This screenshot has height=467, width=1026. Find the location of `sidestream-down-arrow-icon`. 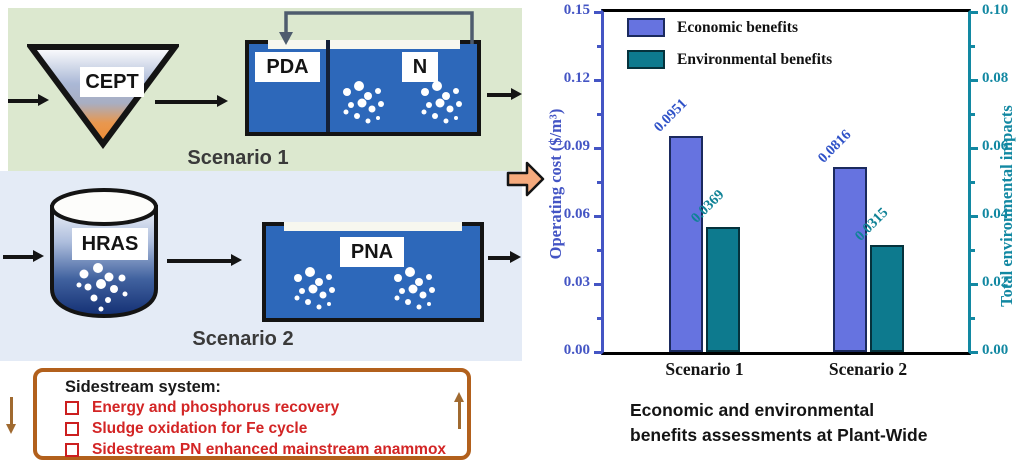

sidestream-down-arrow-icon is located at coordinates (11, 411).